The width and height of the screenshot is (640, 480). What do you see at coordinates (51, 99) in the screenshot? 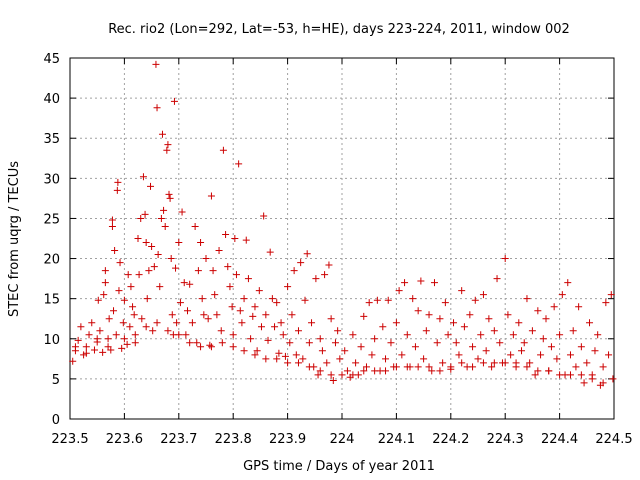
I see `y-tick-label: 40` at bounding box center [51, 99].